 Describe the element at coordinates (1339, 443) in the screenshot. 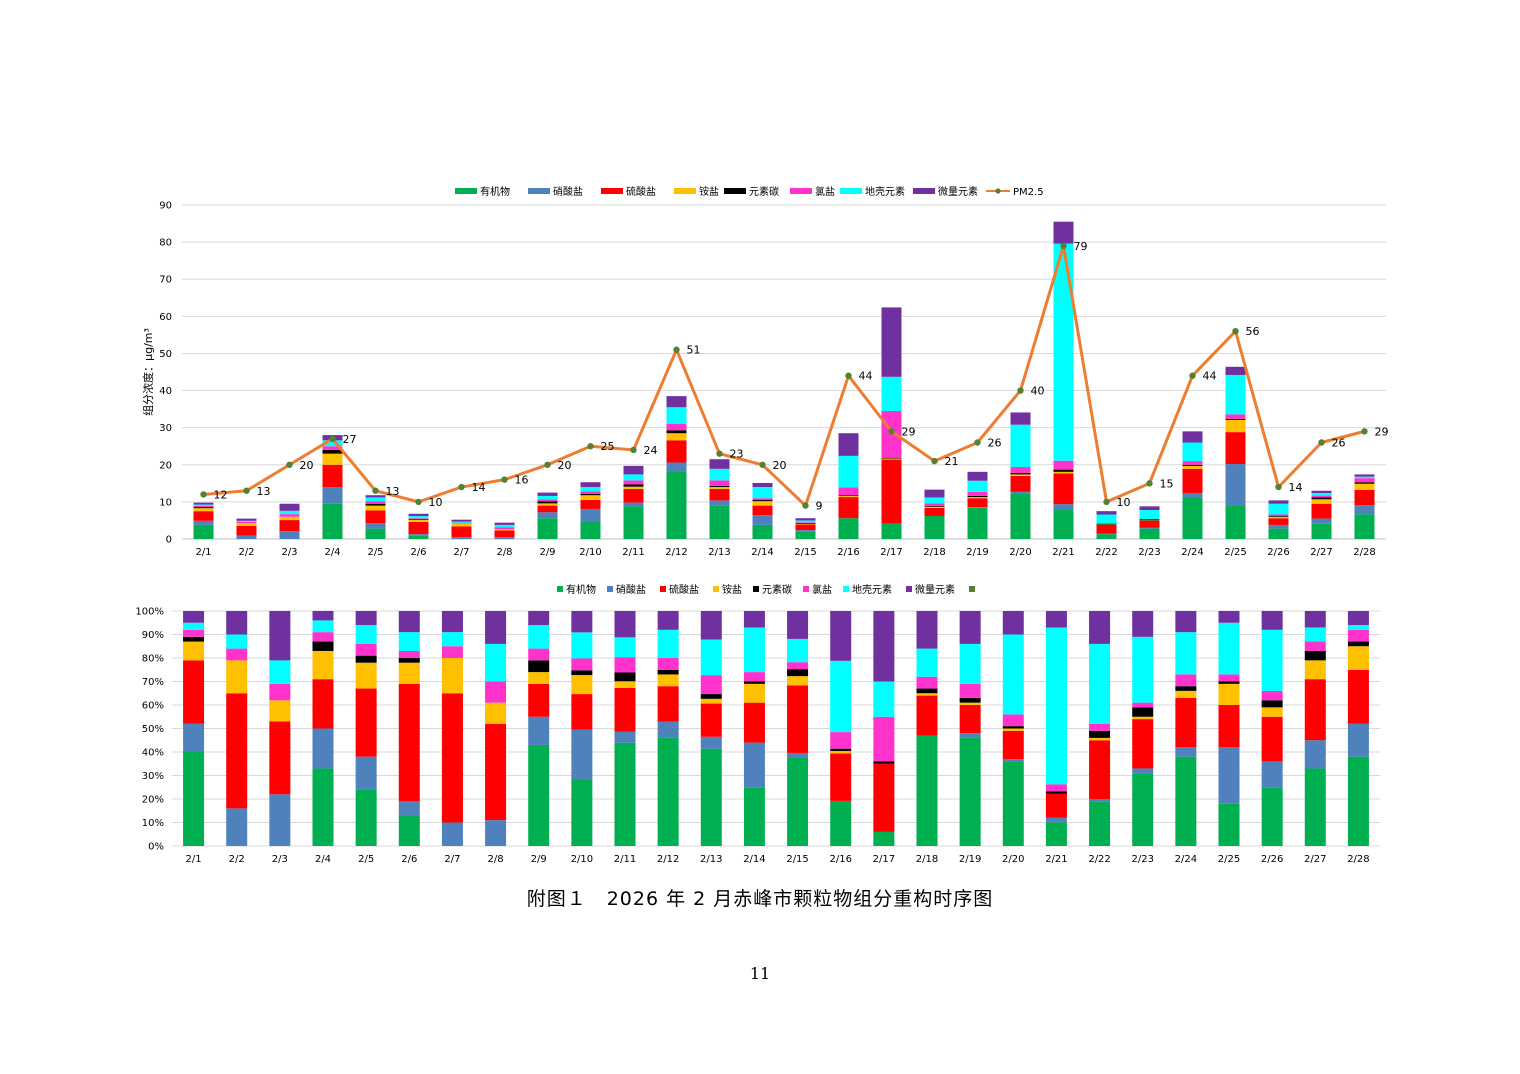

I see `pm25-data-label: 26` at that location.